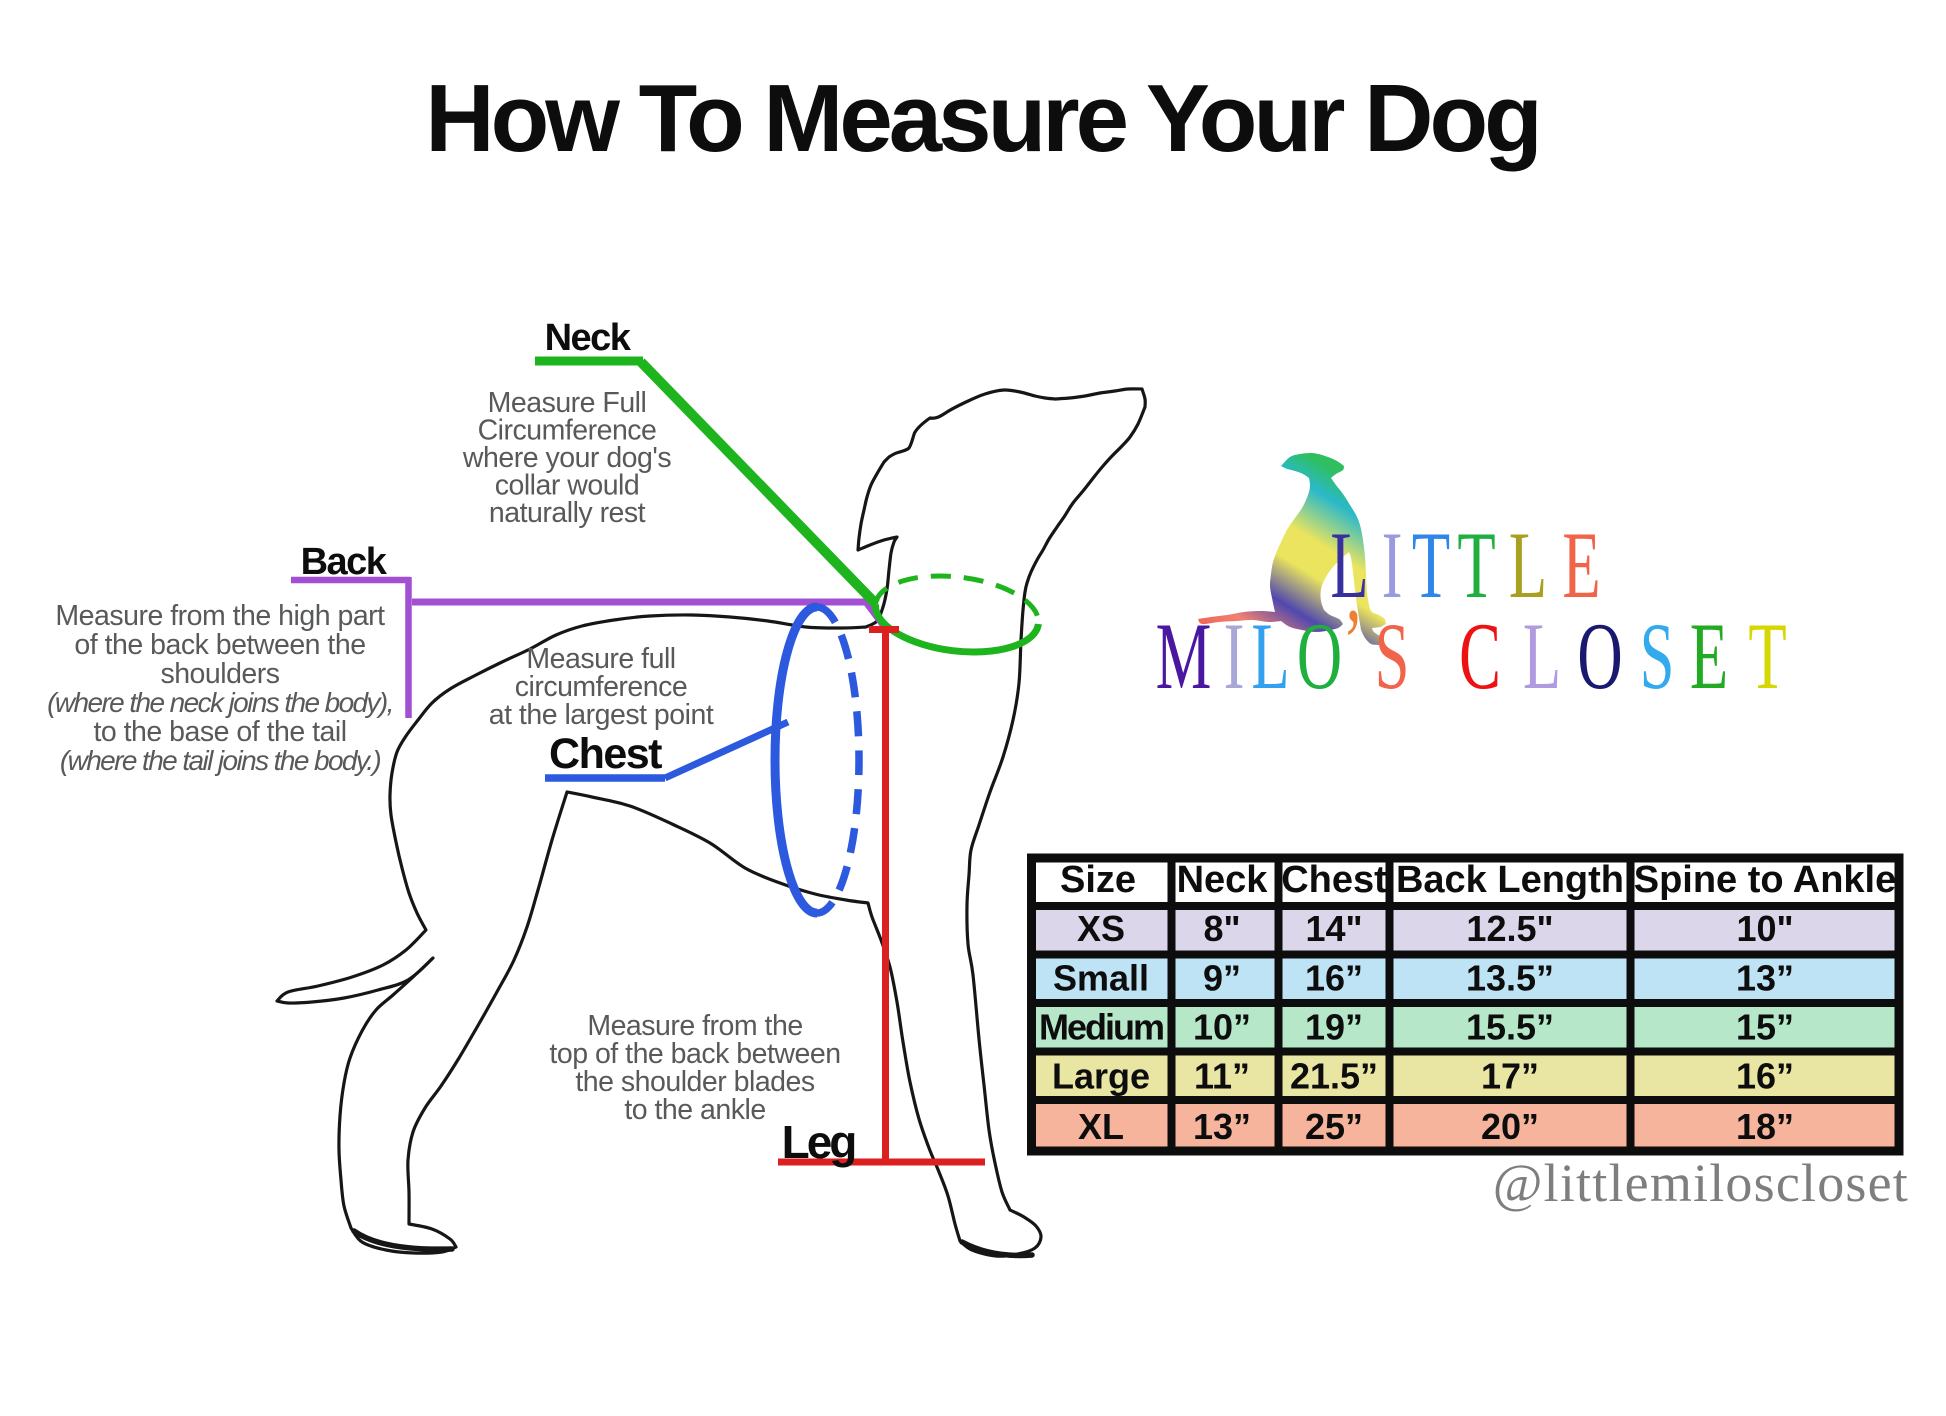 This screenshot has height=1416, width=1946. Describe the element at coordinates (219, 645) in the screenshot. I see `svg-text: of the back between the` at that location.